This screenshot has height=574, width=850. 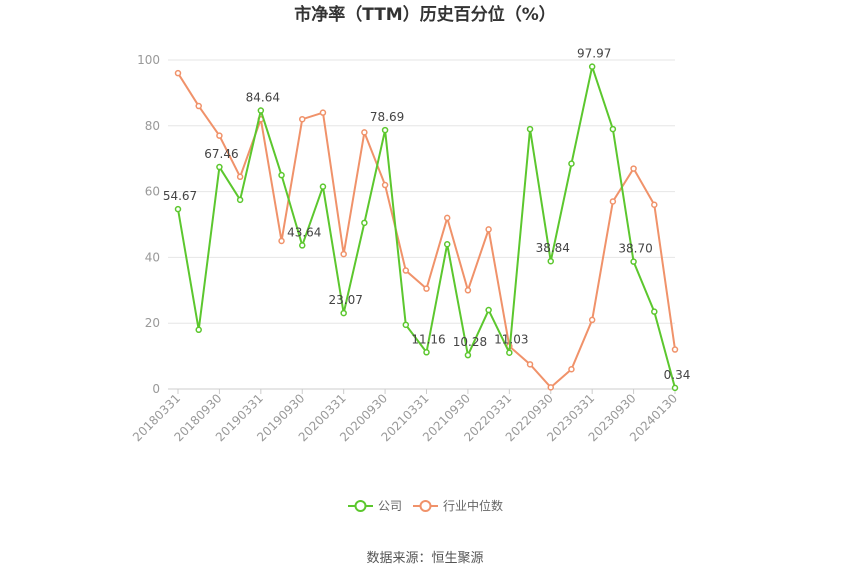 I want to click on data-label: 38.70, so click(x=635, y=249).